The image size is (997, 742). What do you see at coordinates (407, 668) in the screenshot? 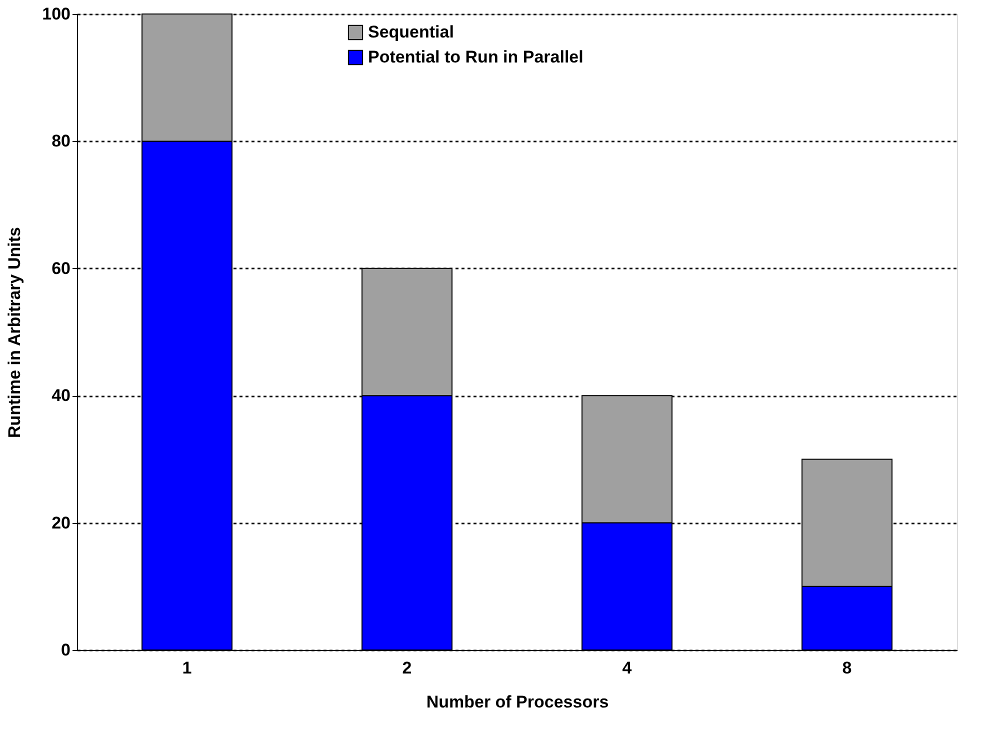
I see `x-tick-label: 2` at bounding box center [407, 668].